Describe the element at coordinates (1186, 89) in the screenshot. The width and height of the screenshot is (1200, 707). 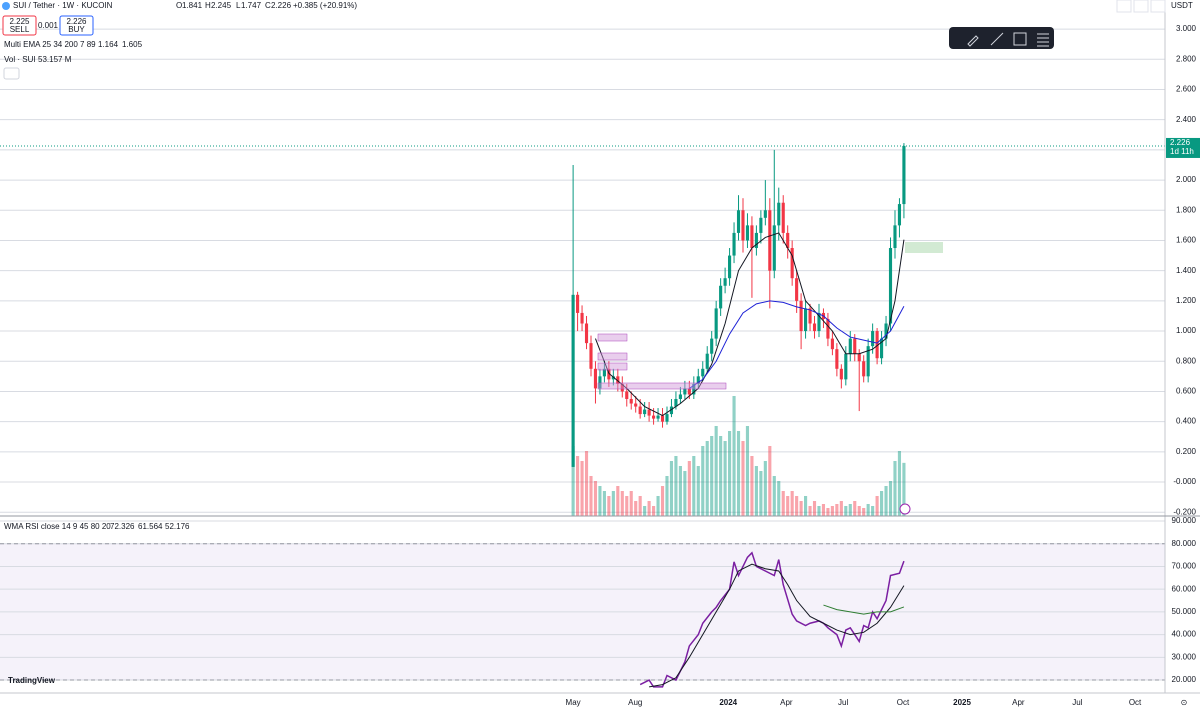
I see `y-tick-label: 2.600` at that location.